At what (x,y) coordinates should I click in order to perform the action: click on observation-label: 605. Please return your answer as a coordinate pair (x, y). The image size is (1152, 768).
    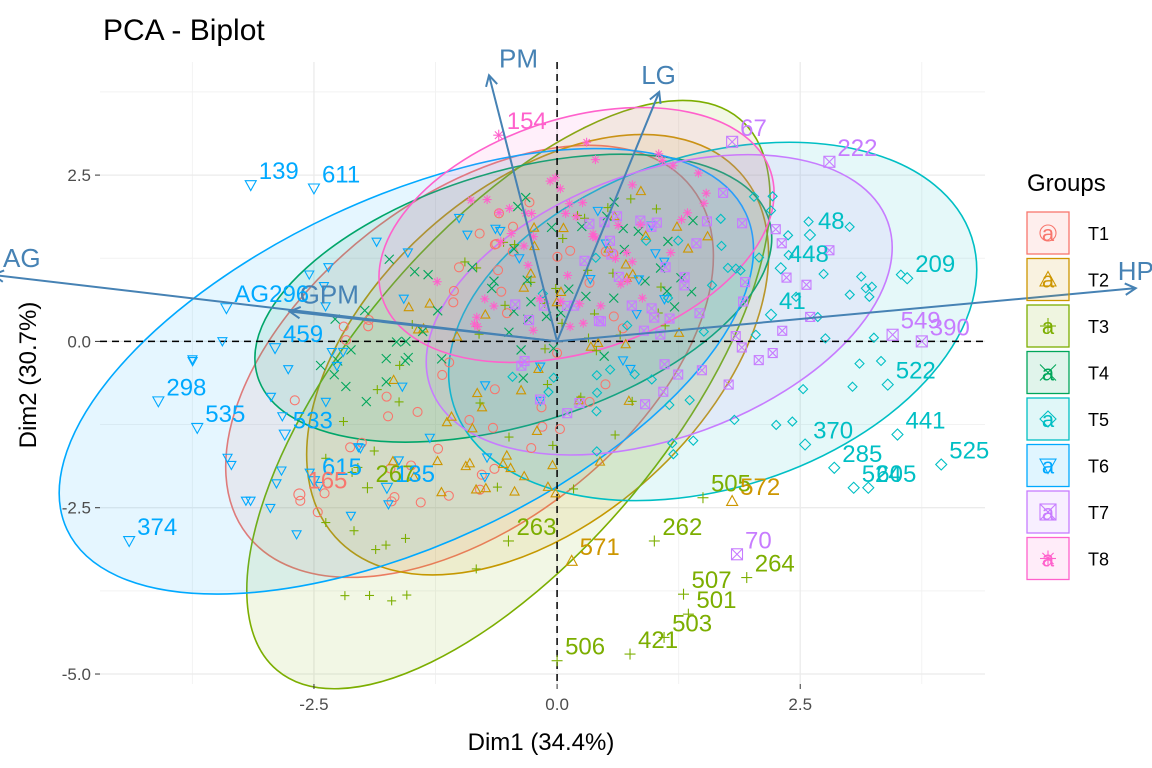
    Looking at the image, I should click on (896, 474).